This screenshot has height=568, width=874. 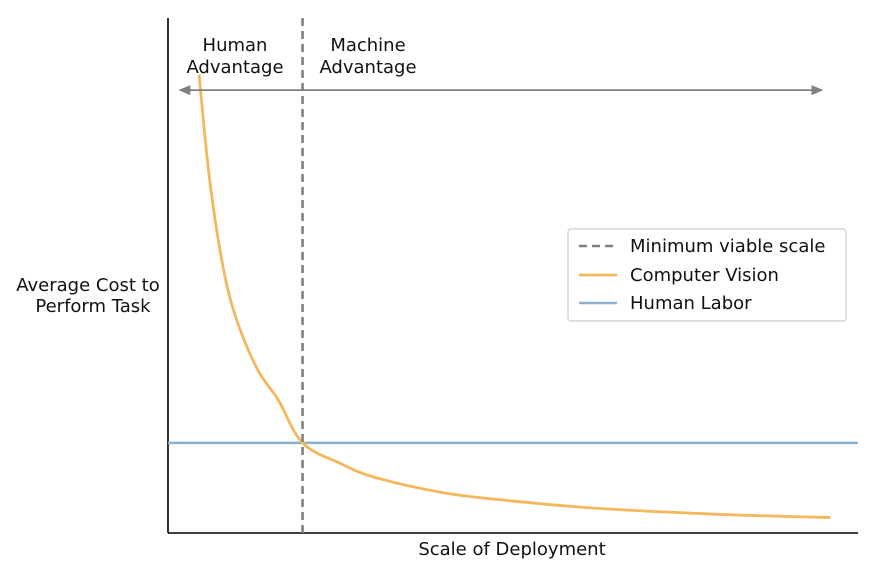 What do you see at coordinates (93, 306) in the screenshot?
I see `y-axis-label-line2: Perform Task` at bounding box center [93, 306].